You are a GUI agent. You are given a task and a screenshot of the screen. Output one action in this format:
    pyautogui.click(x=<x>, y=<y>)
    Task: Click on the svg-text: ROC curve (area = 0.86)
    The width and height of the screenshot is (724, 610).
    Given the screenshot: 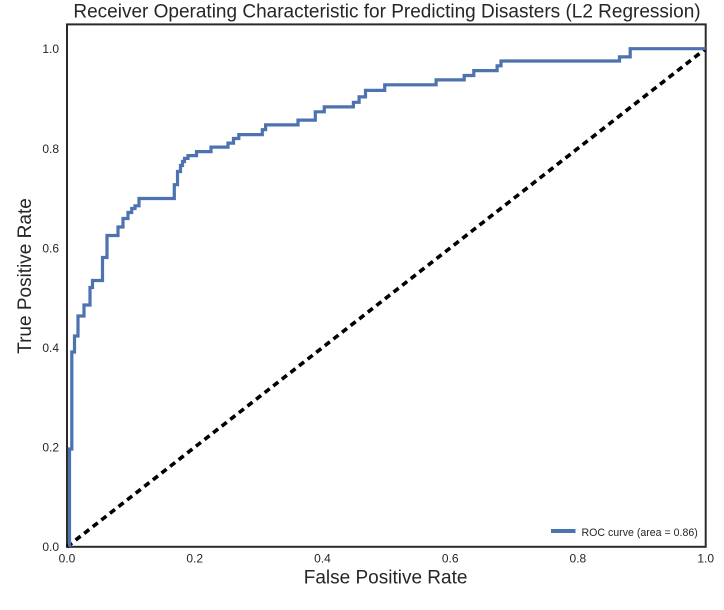 What is the action you would take?
    pyautogui.click(x=640, y=533)
    